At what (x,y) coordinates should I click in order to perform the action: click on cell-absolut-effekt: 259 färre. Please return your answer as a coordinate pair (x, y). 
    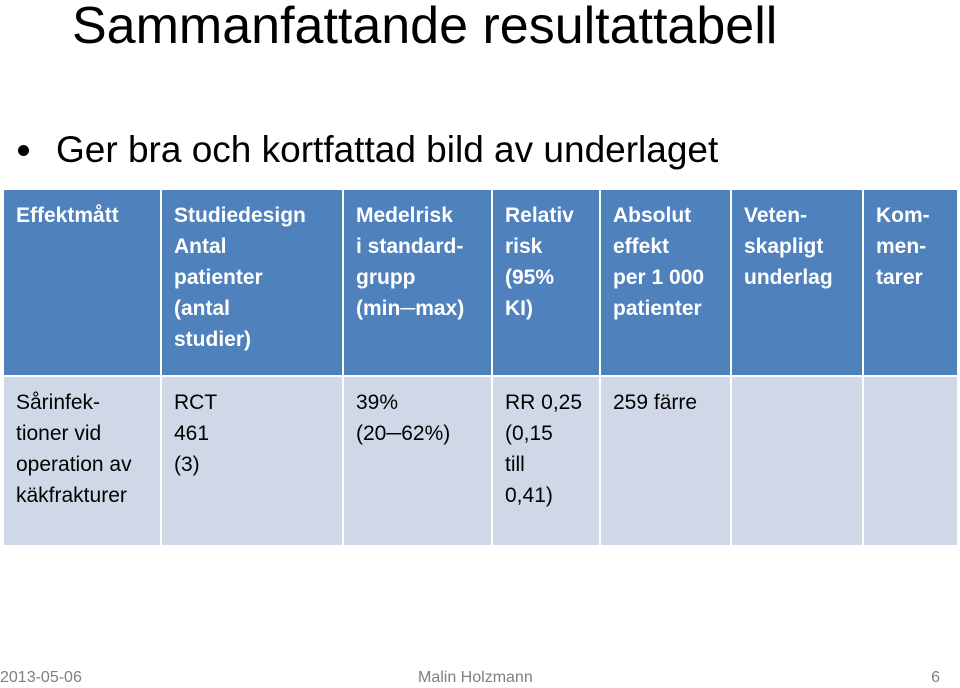
    Looking at the image, I should click on (665, 461).